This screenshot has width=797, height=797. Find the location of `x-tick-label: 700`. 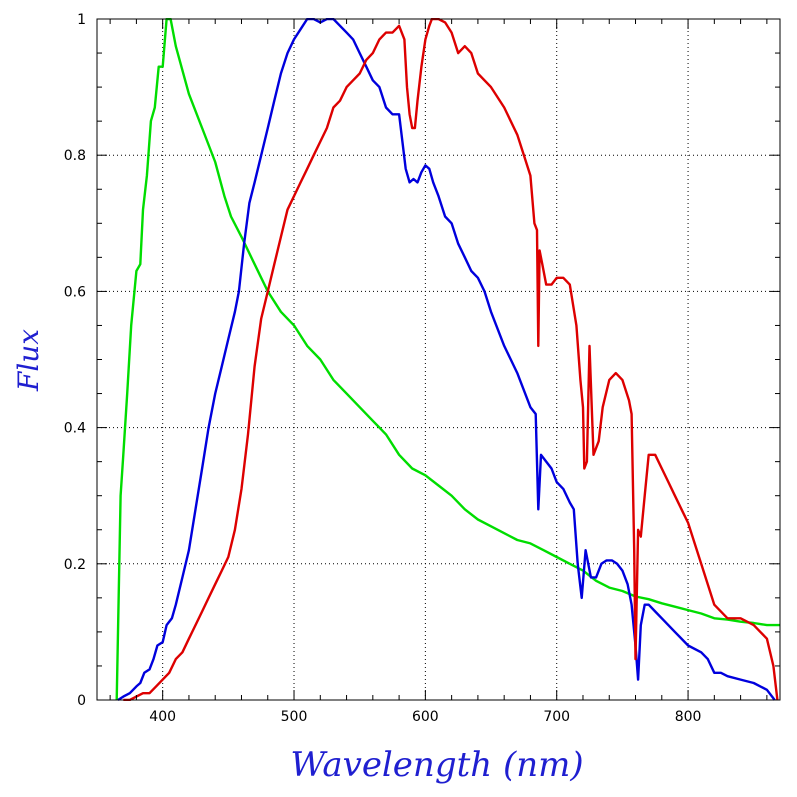

x-tick-label: 700 is located at coordinates (556, 717).